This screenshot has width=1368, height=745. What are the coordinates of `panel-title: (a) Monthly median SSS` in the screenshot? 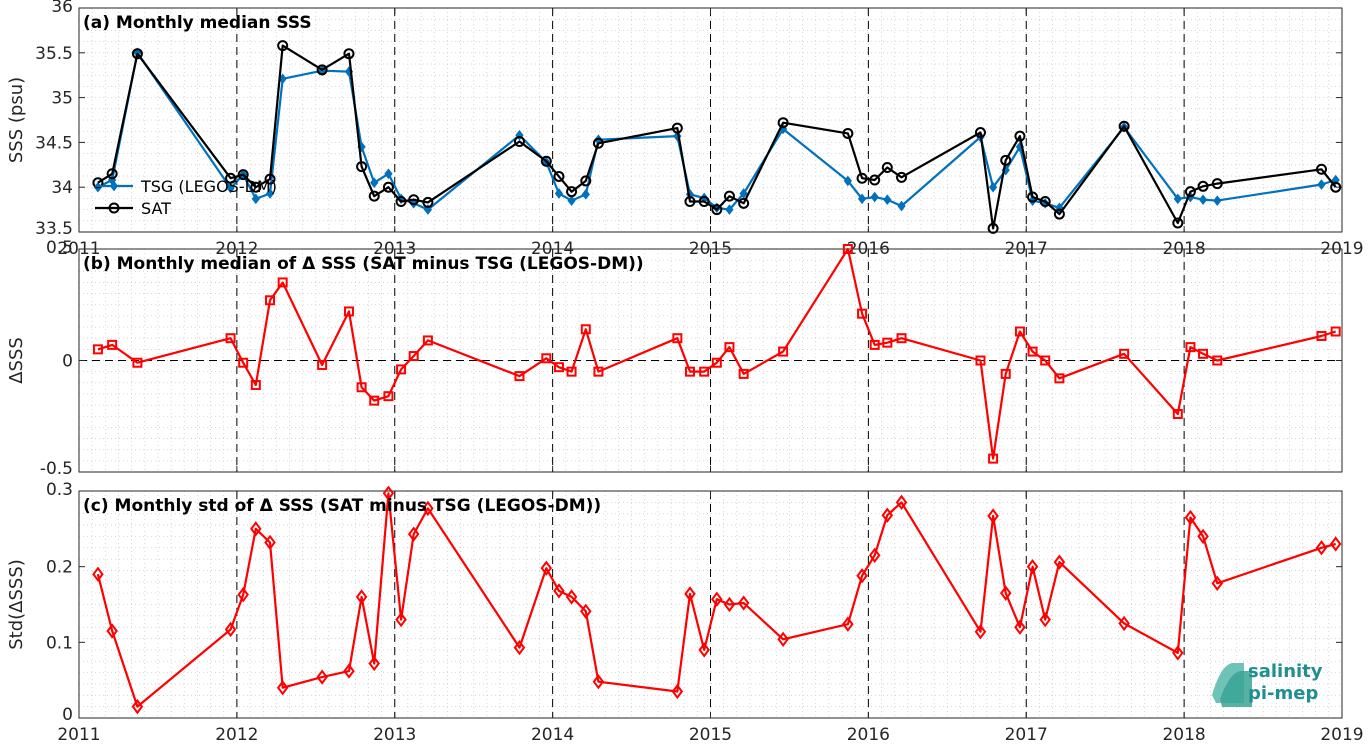 It's located at (197, 23).